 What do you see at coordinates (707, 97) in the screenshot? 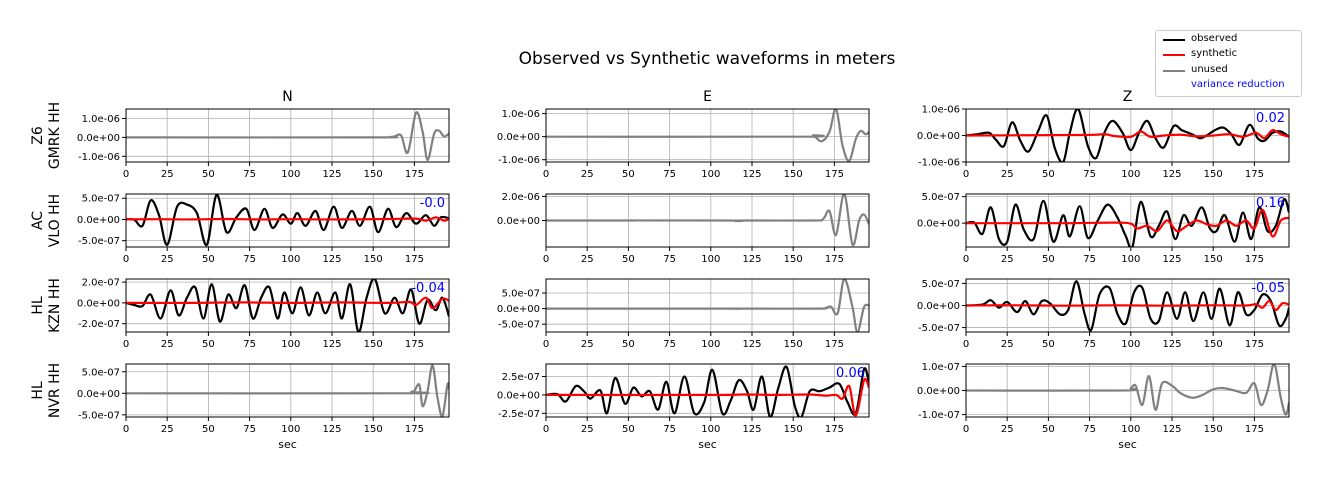
I see `column-header-e: E` at bounding box center [707, 97].